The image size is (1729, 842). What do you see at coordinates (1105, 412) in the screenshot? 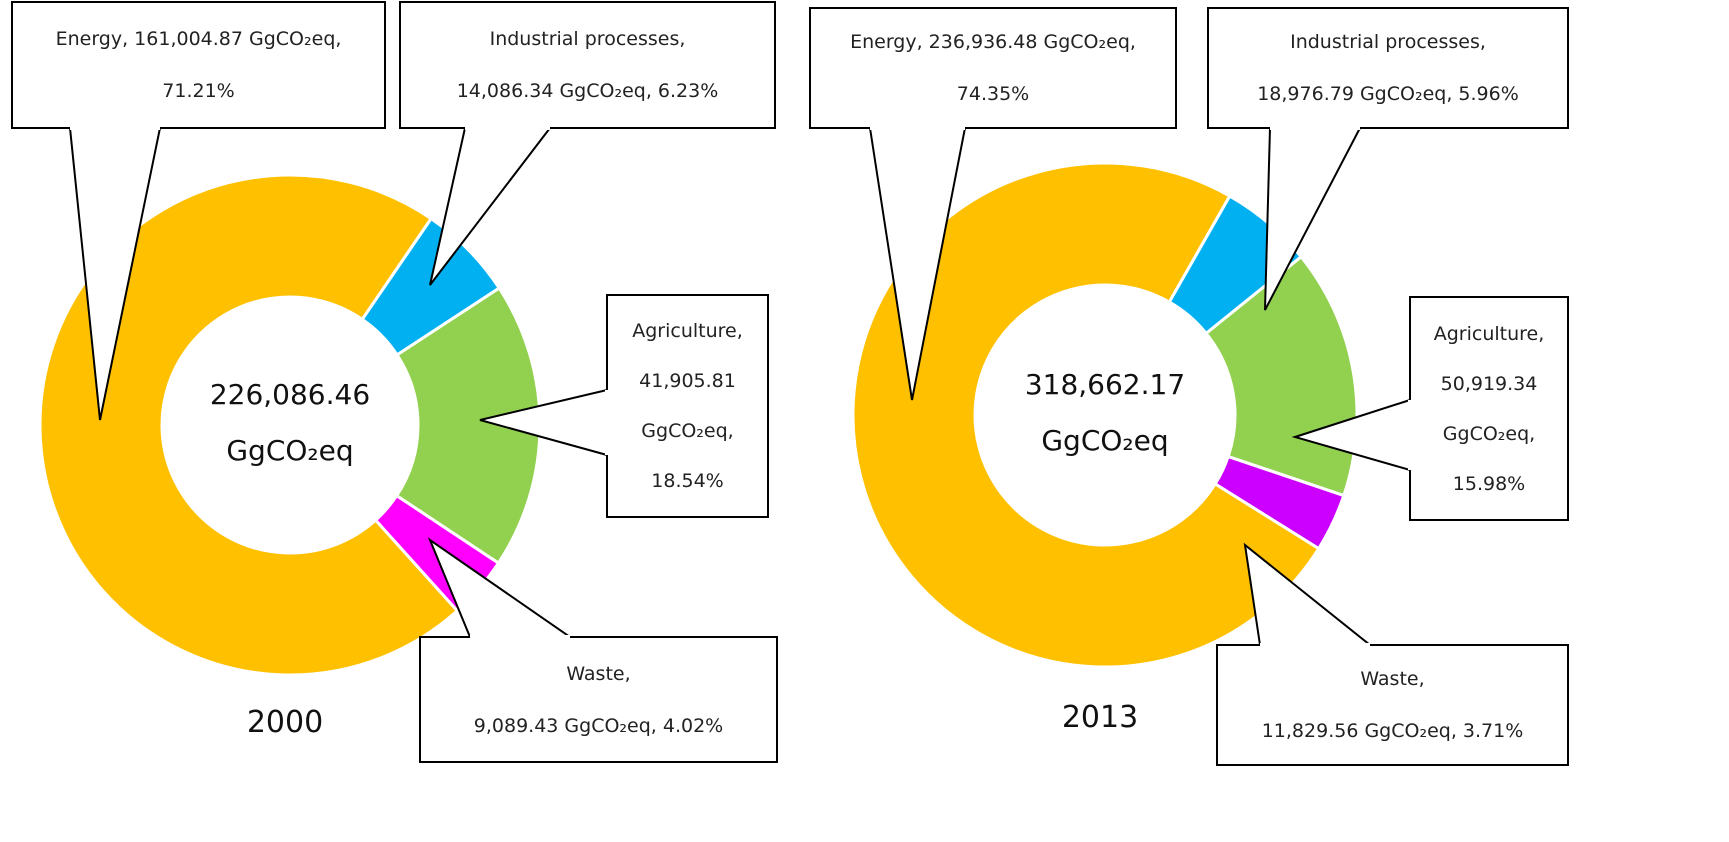
I see `center-label: 318,662.17 GgCO₂eq` at bounding box center [1105, 412].